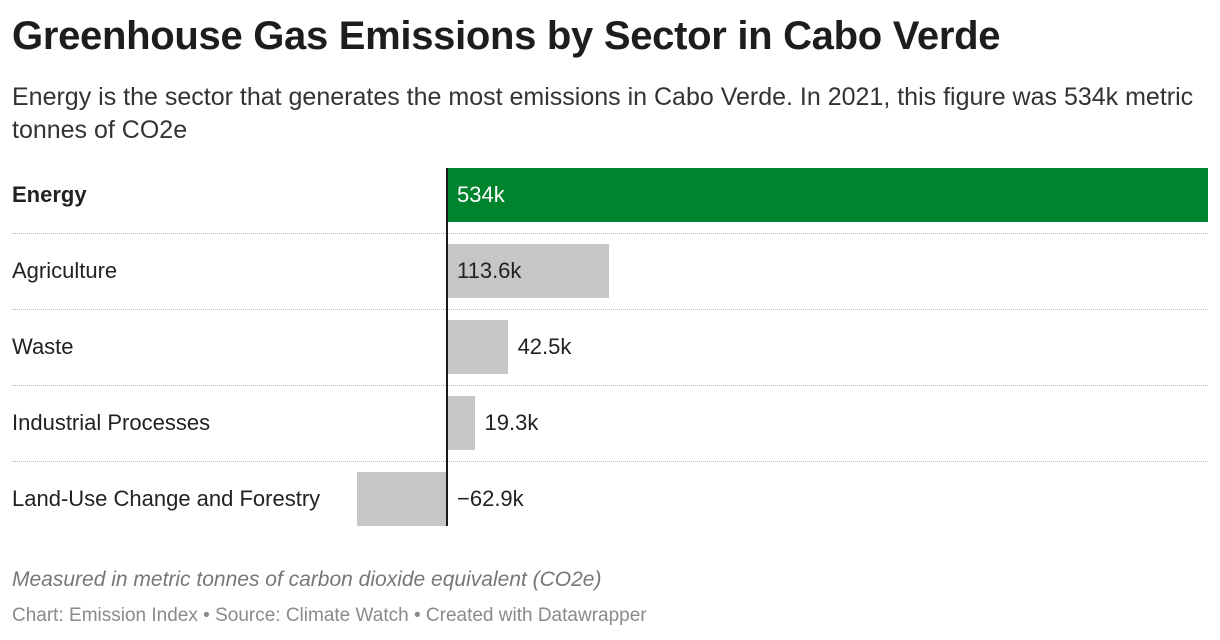  Describe the element at coordinates (402, 499) in the screenshot. I see `bar-land-use-change-and-forestry` at that location.